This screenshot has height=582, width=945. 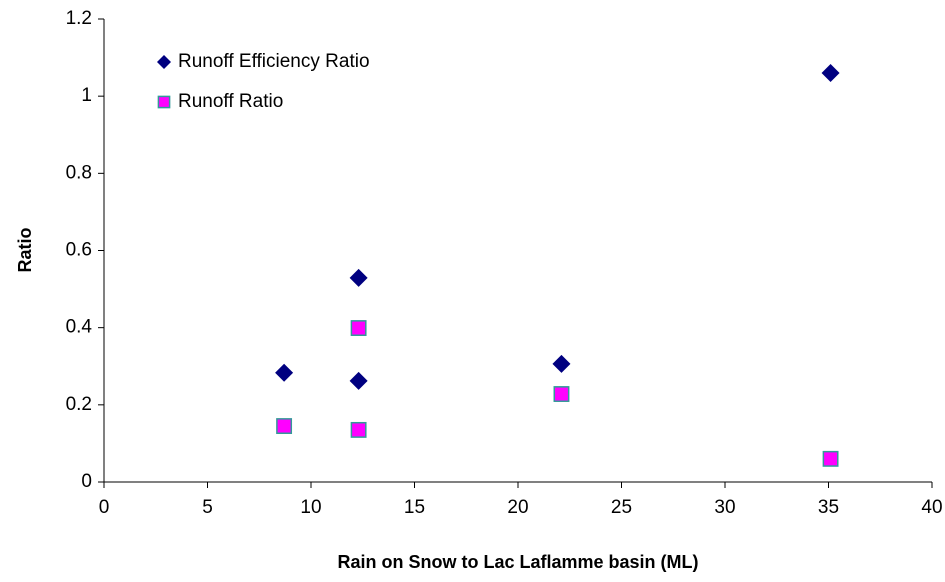 I want to click on legend-label: Runoff Ratio, so click(x=230, y=101).